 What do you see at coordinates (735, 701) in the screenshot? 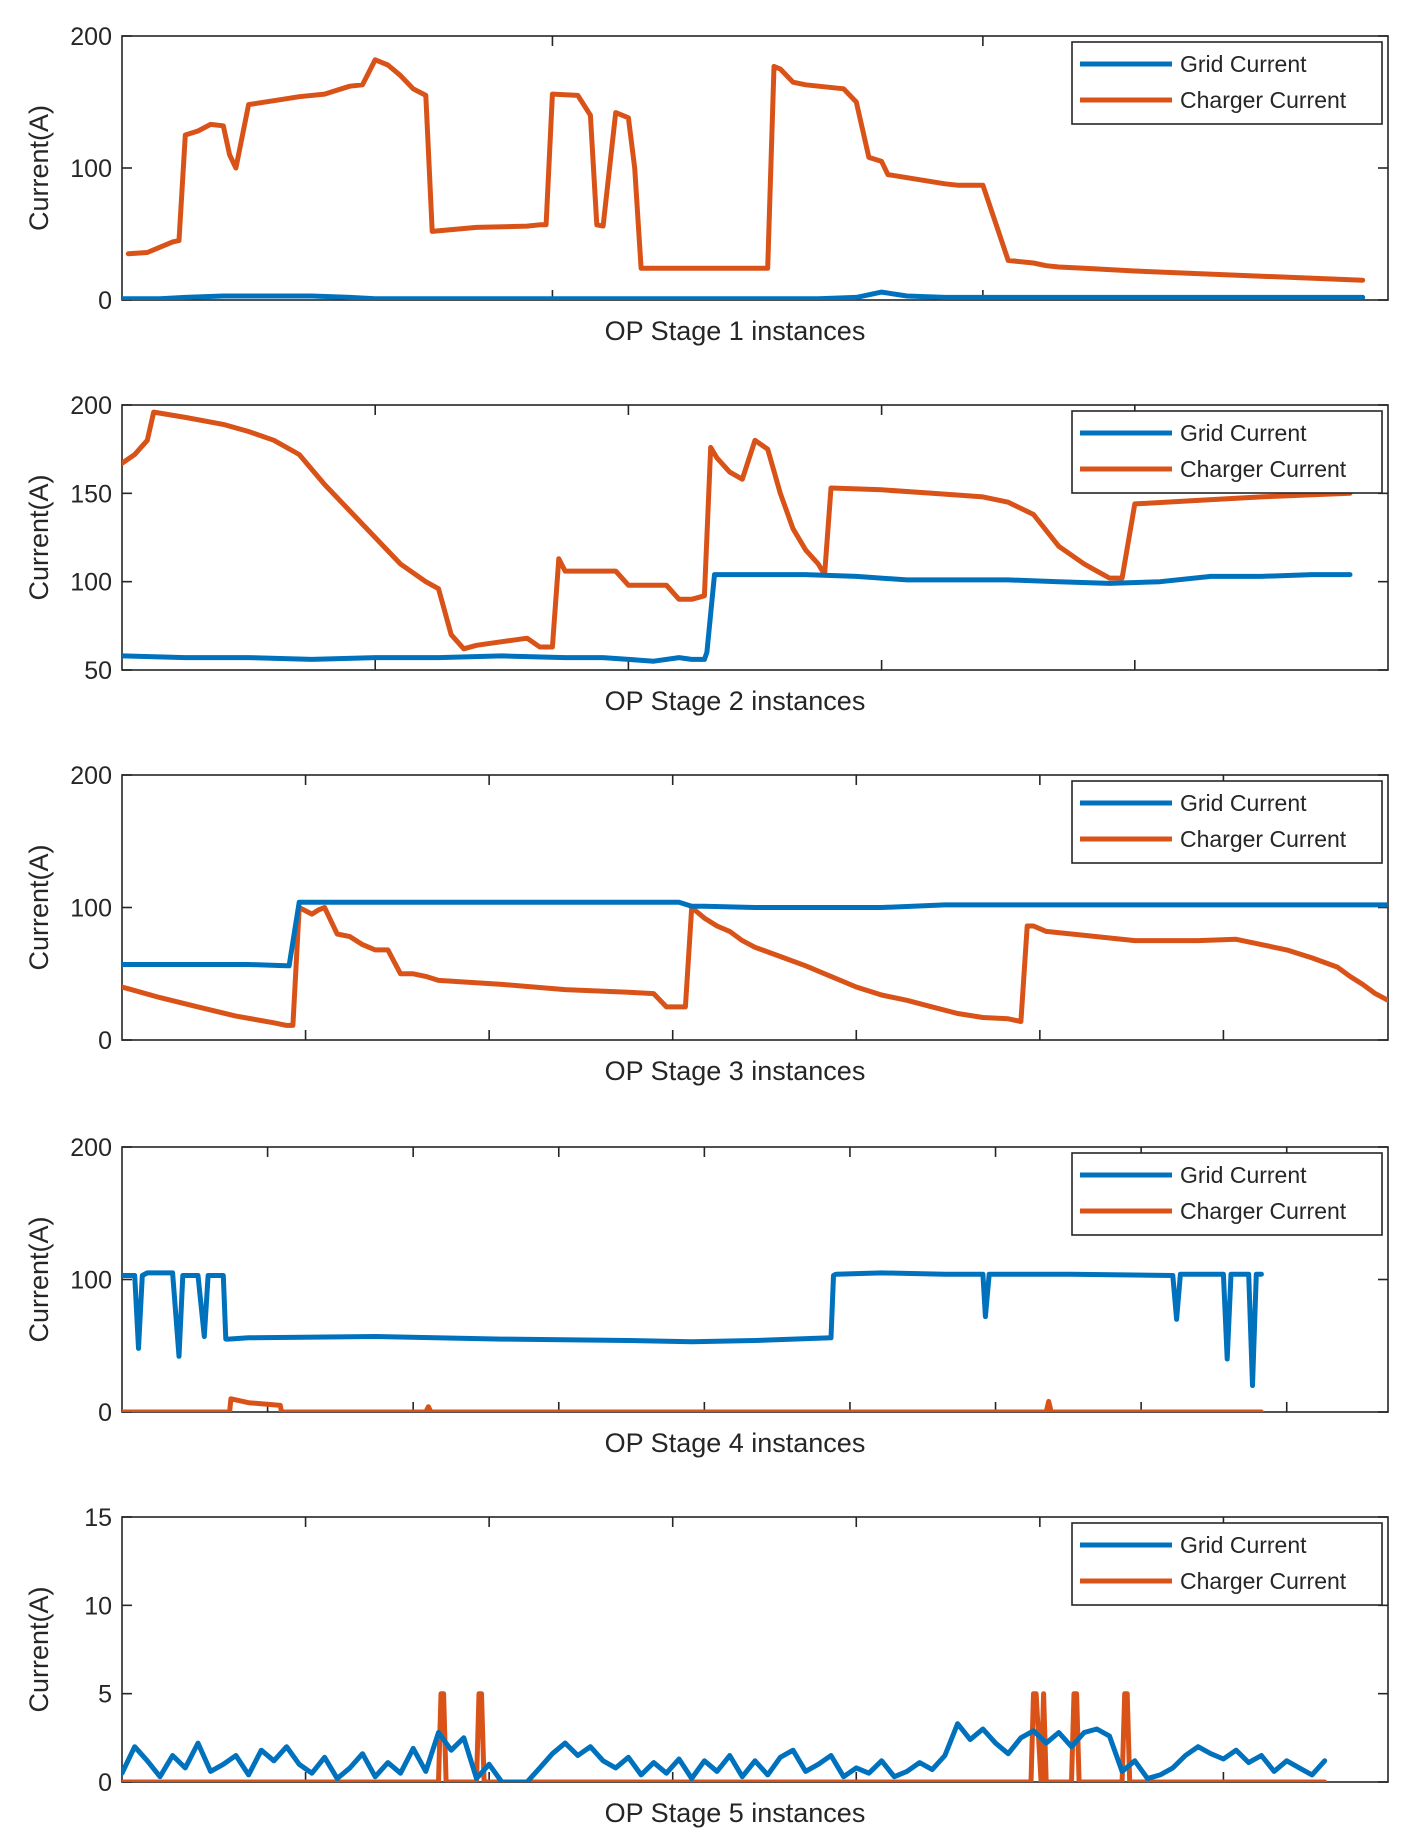
I see `x-axis-label: OP Stage 2 instances` at bounding box center [735, 701].